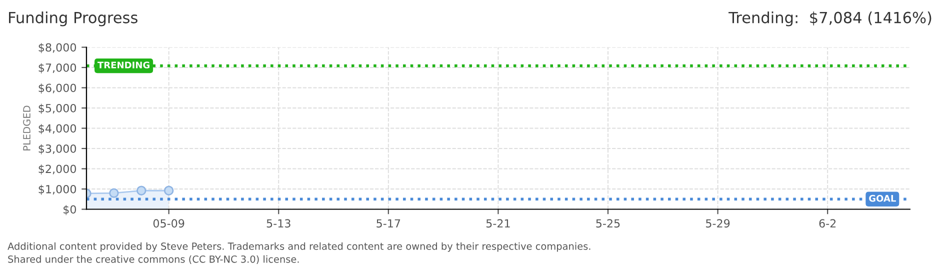 Image resolution: width=940 pixels, height=270 pixels. I want to click on x-tick-label: 5-21, so click(498, 223).